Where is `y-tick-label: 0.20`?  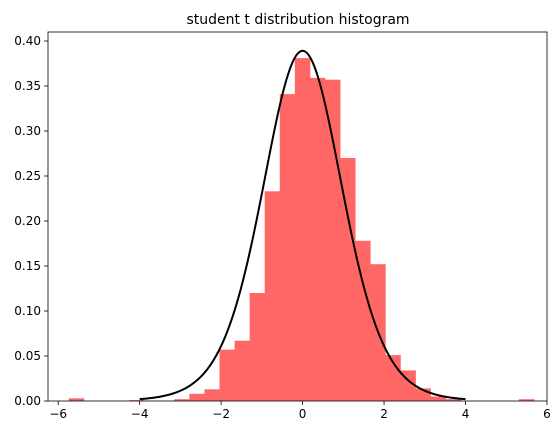
y-tick-label: 0.20 is located at coordinates (27, 221).